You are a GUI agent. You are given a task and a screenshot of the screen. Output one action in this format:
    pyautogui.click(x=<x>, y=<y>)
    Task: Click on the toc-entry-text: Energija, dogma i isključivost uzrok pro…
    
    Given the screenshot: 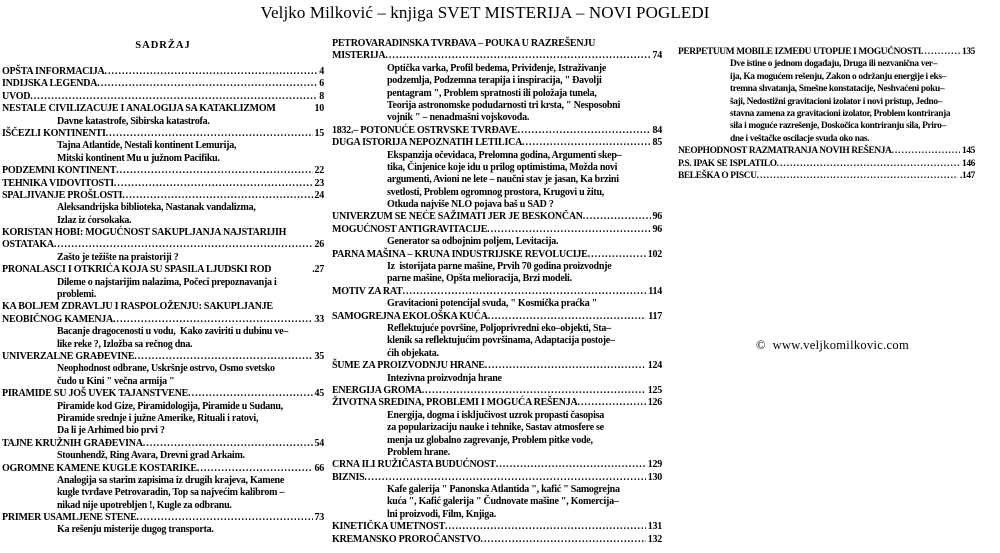 What is the action you would take?
    pyautogui.click(x=495, y=415)
    